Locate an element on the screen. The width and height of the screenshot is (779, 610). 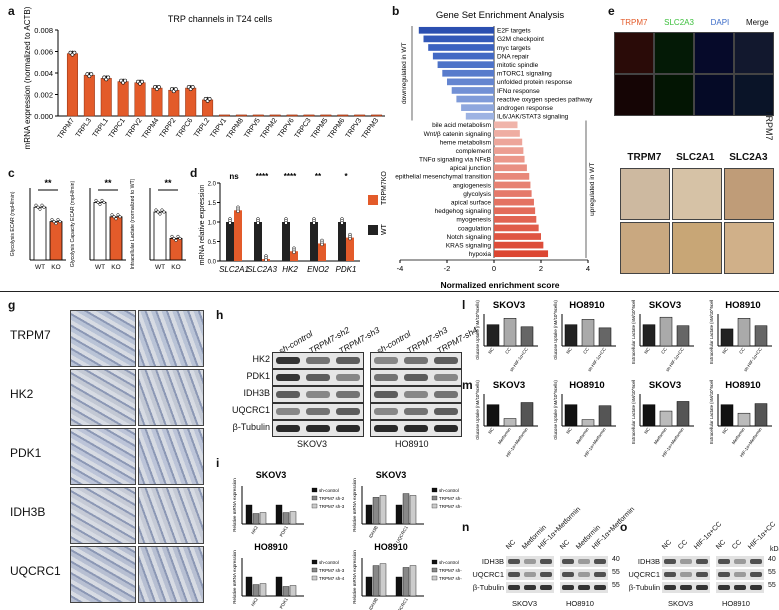
h-row-label: IDH3B is located at coordinates (256, 393).